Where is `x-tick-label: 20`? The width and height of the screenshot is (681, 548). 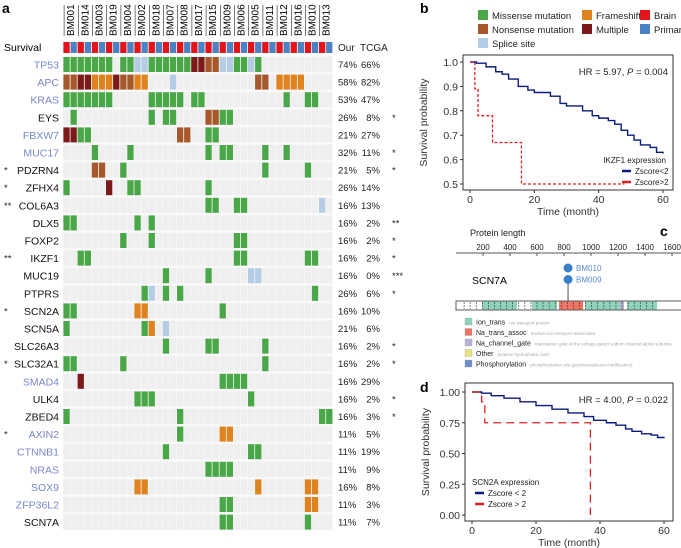
x-tick-label: 20 is located at coordinates (536, 531).